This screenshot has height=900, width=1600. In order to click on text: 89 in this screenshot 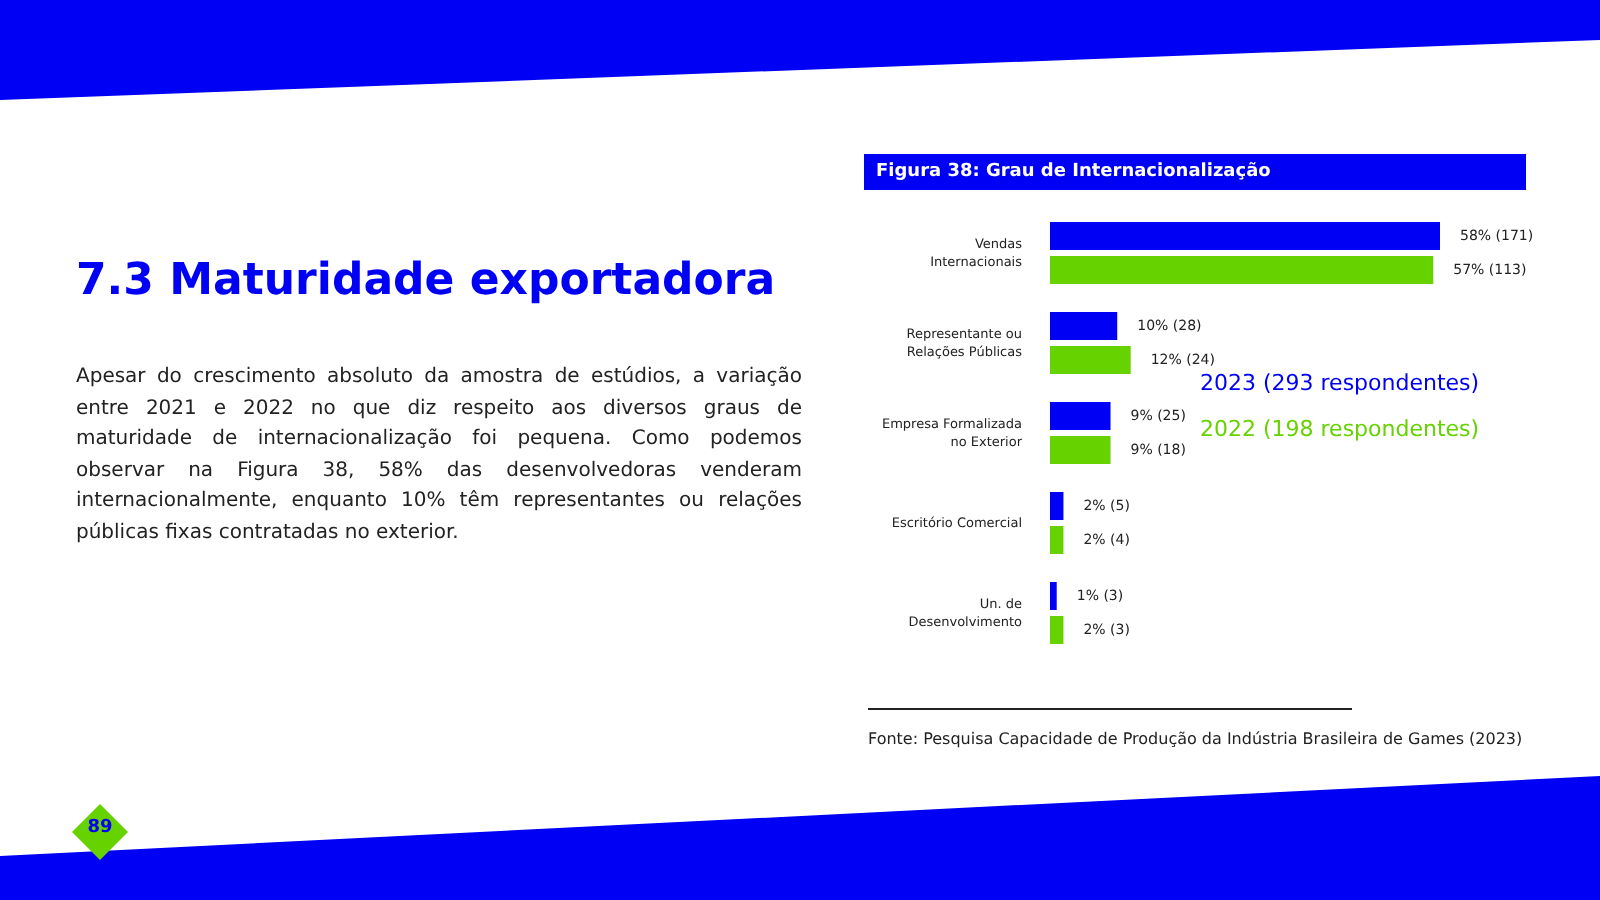, I will do `click(100, 828)`.